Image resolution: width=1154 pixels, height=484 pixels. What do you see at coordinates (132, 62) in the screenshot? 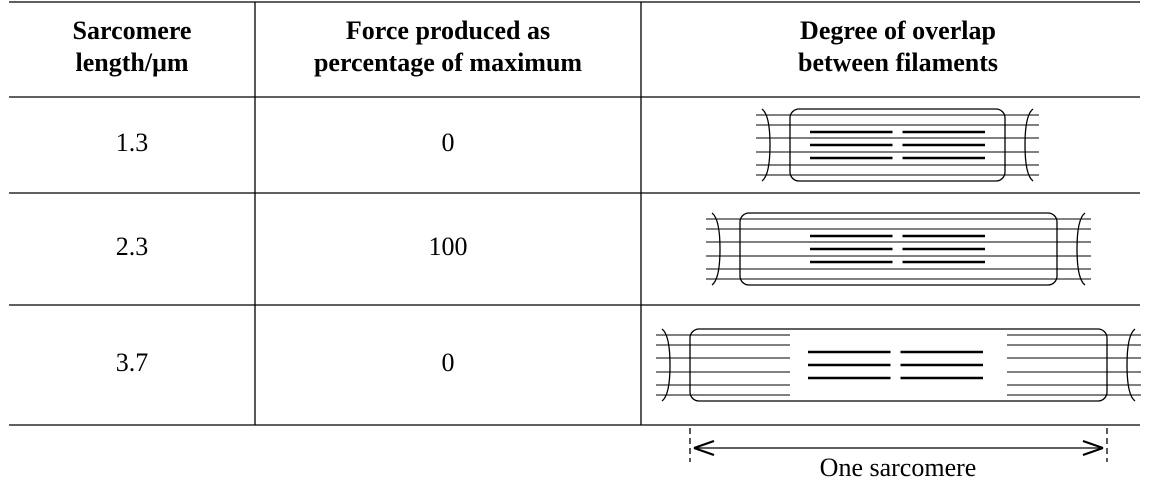
I see `header-cell: length/μm` at bounding box center [132, 62].